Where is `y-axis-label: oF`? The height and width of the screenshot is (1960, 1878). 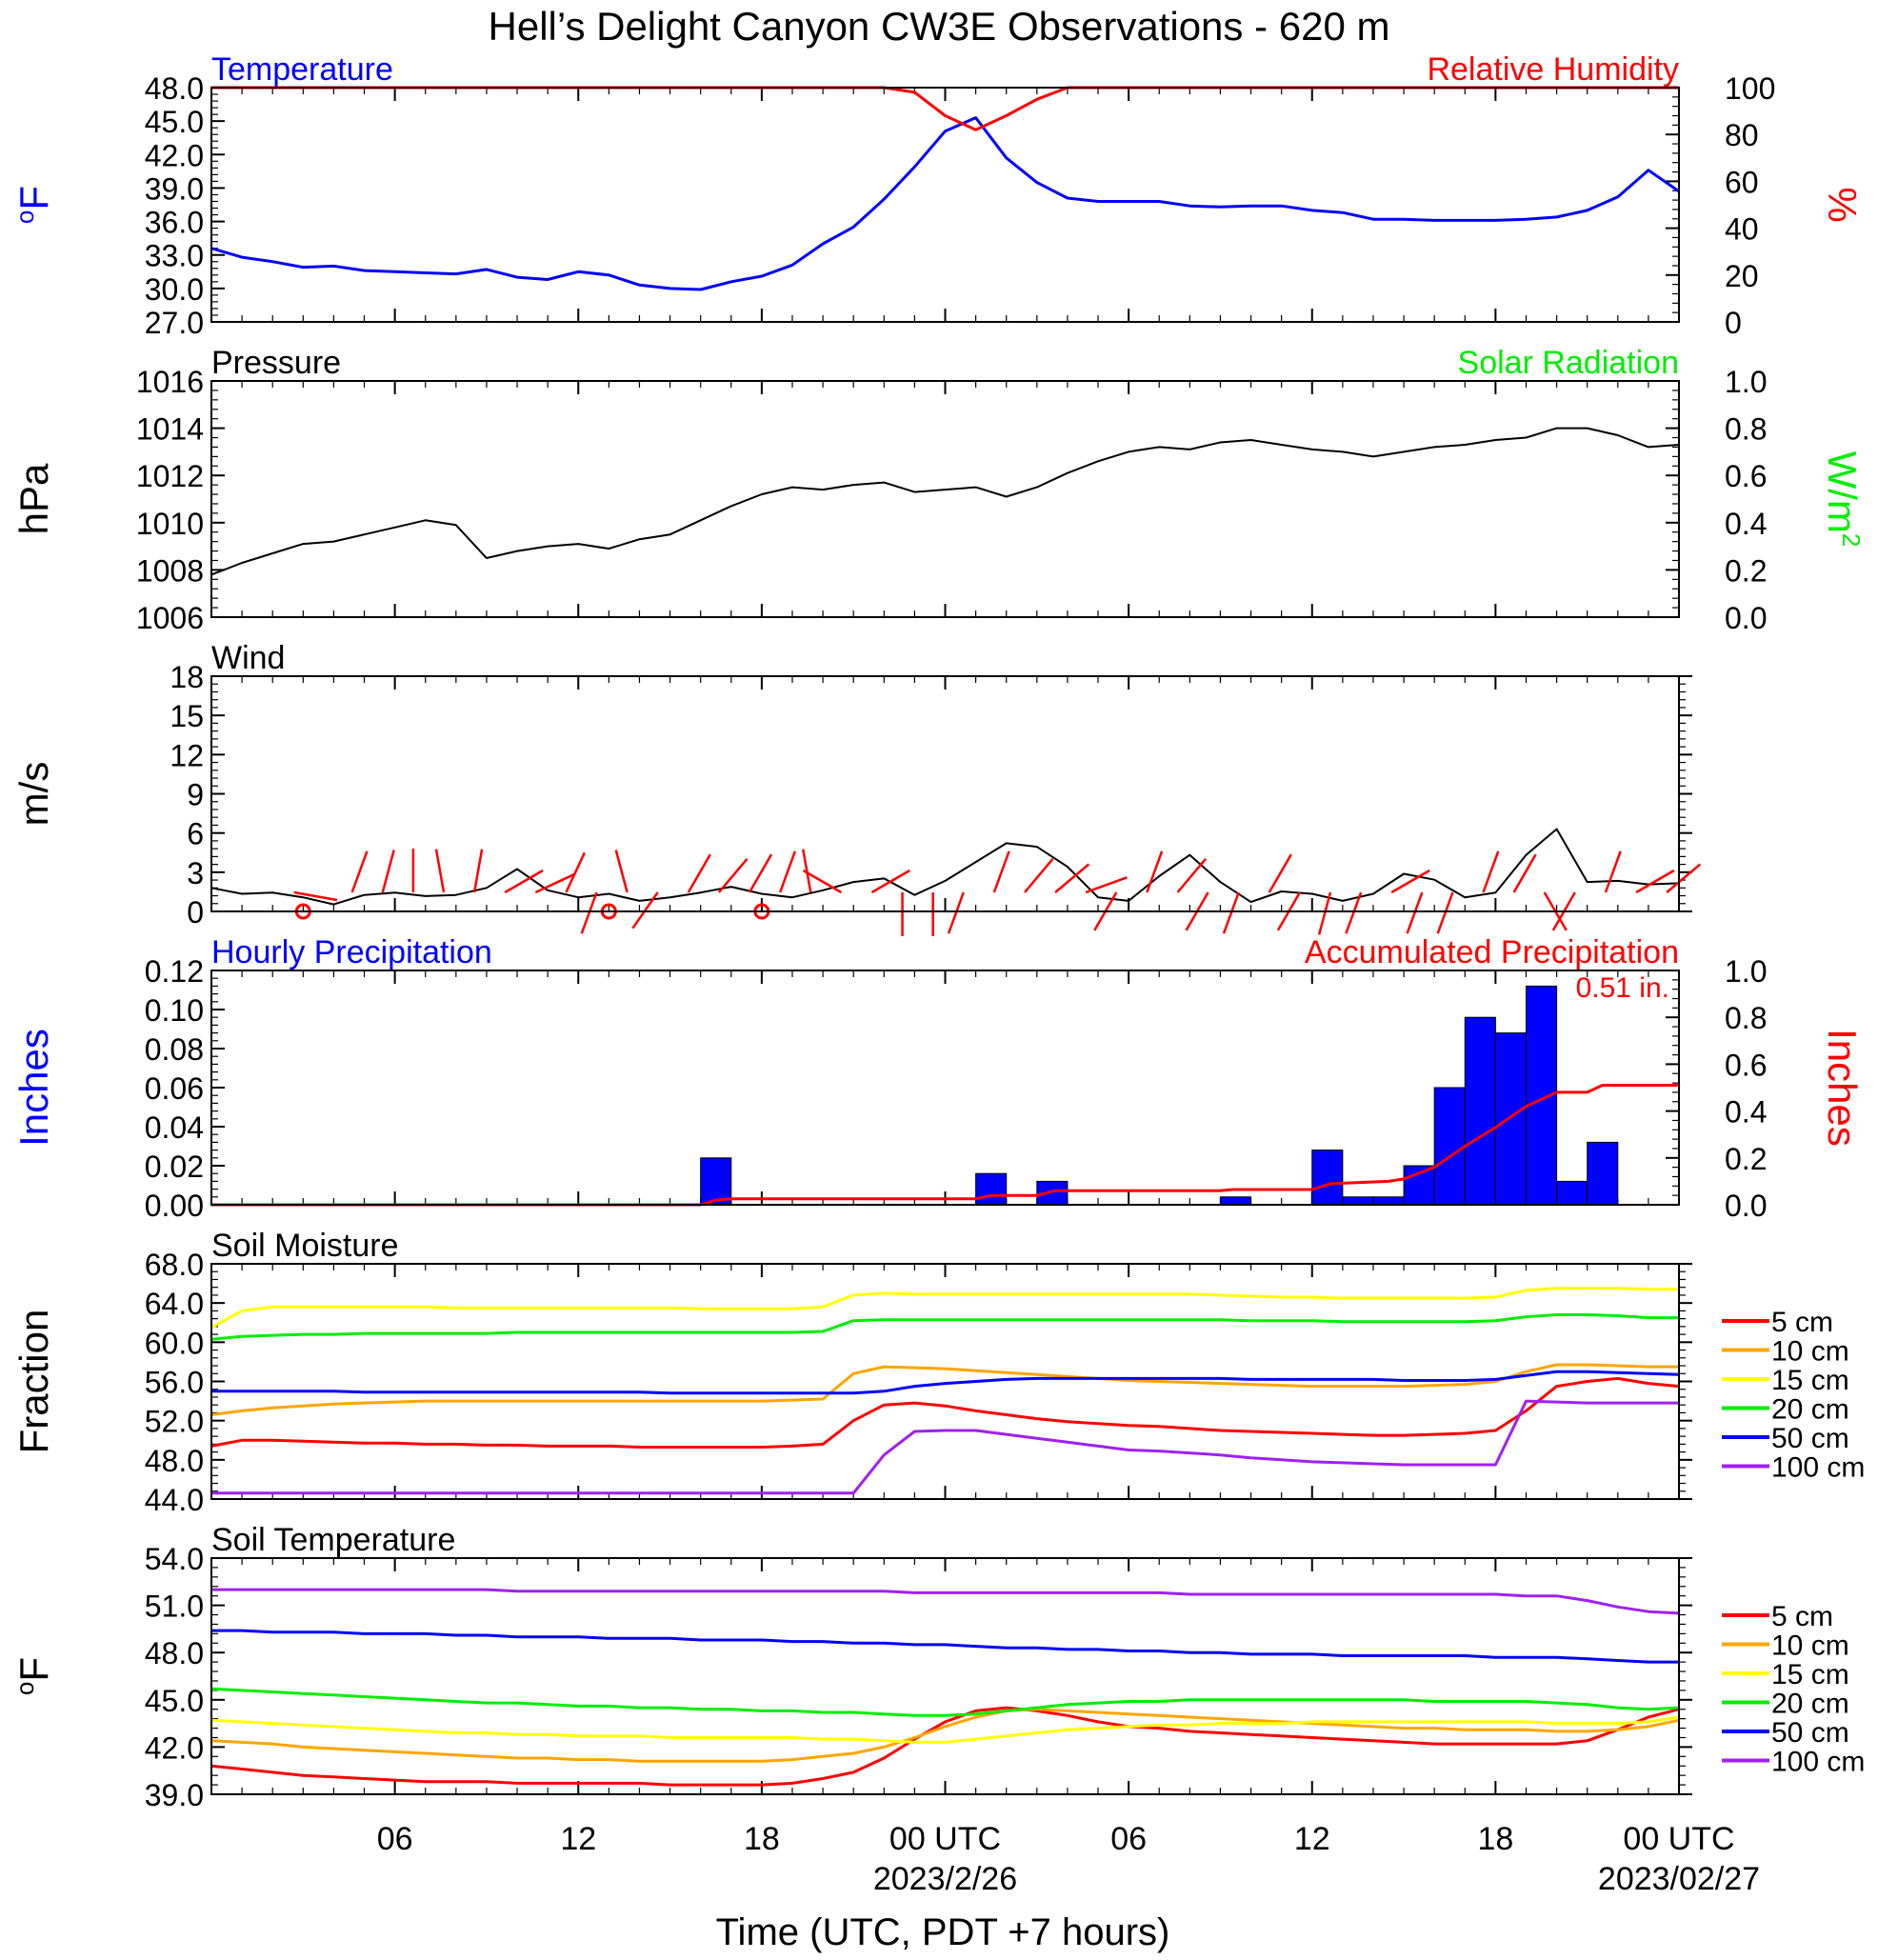 y-axis-label: oF is located at coordinates (33, 1676).